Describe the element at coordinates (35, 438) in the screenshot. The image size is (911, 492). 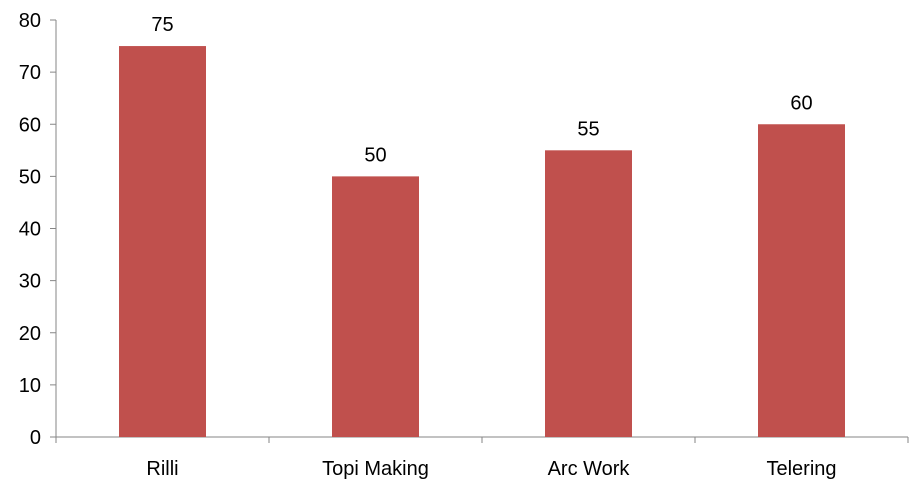
I see `y-tick-label: 0` at that location.